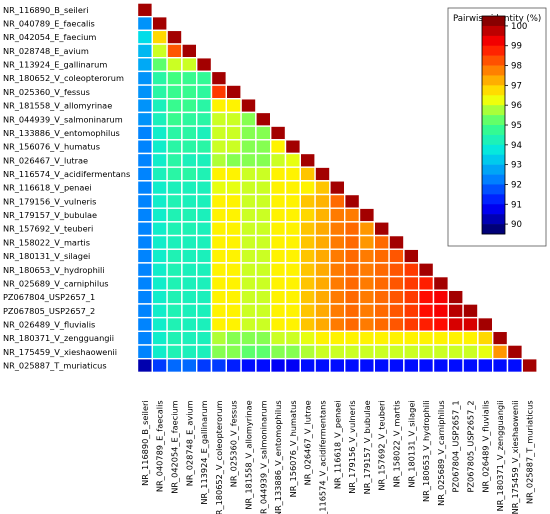 This screenshot has height=514, width=550. What do you see at coordinates (411, 443) in the screenshot?
I see `column-label: NR_180131_V_silagei` at bounding box center [411, 443].